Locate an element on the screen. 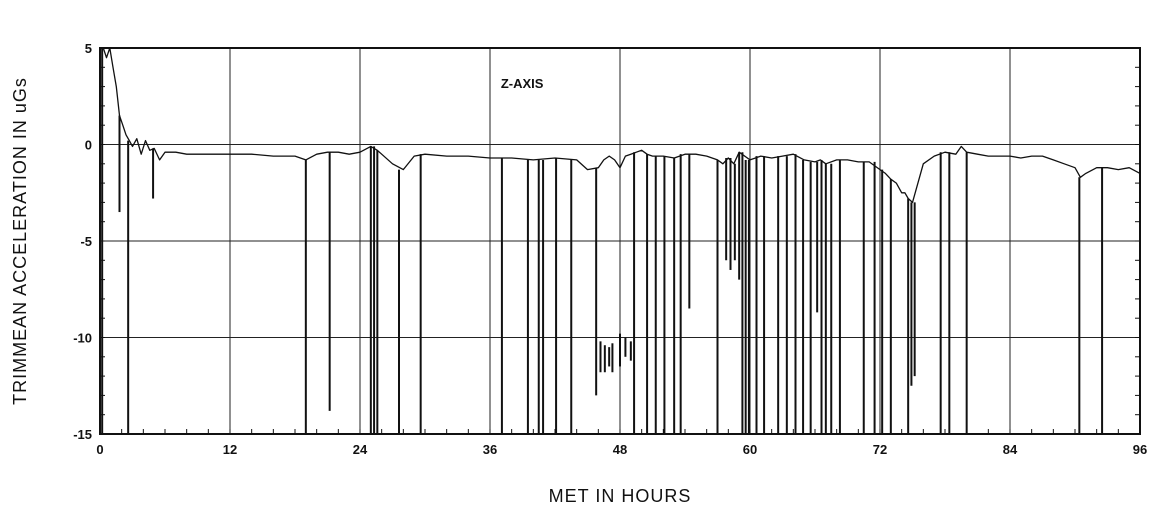 The height and width of the screenshot is (515, 1156). x-tick-label: 0 is located at coordinates (99, 449).